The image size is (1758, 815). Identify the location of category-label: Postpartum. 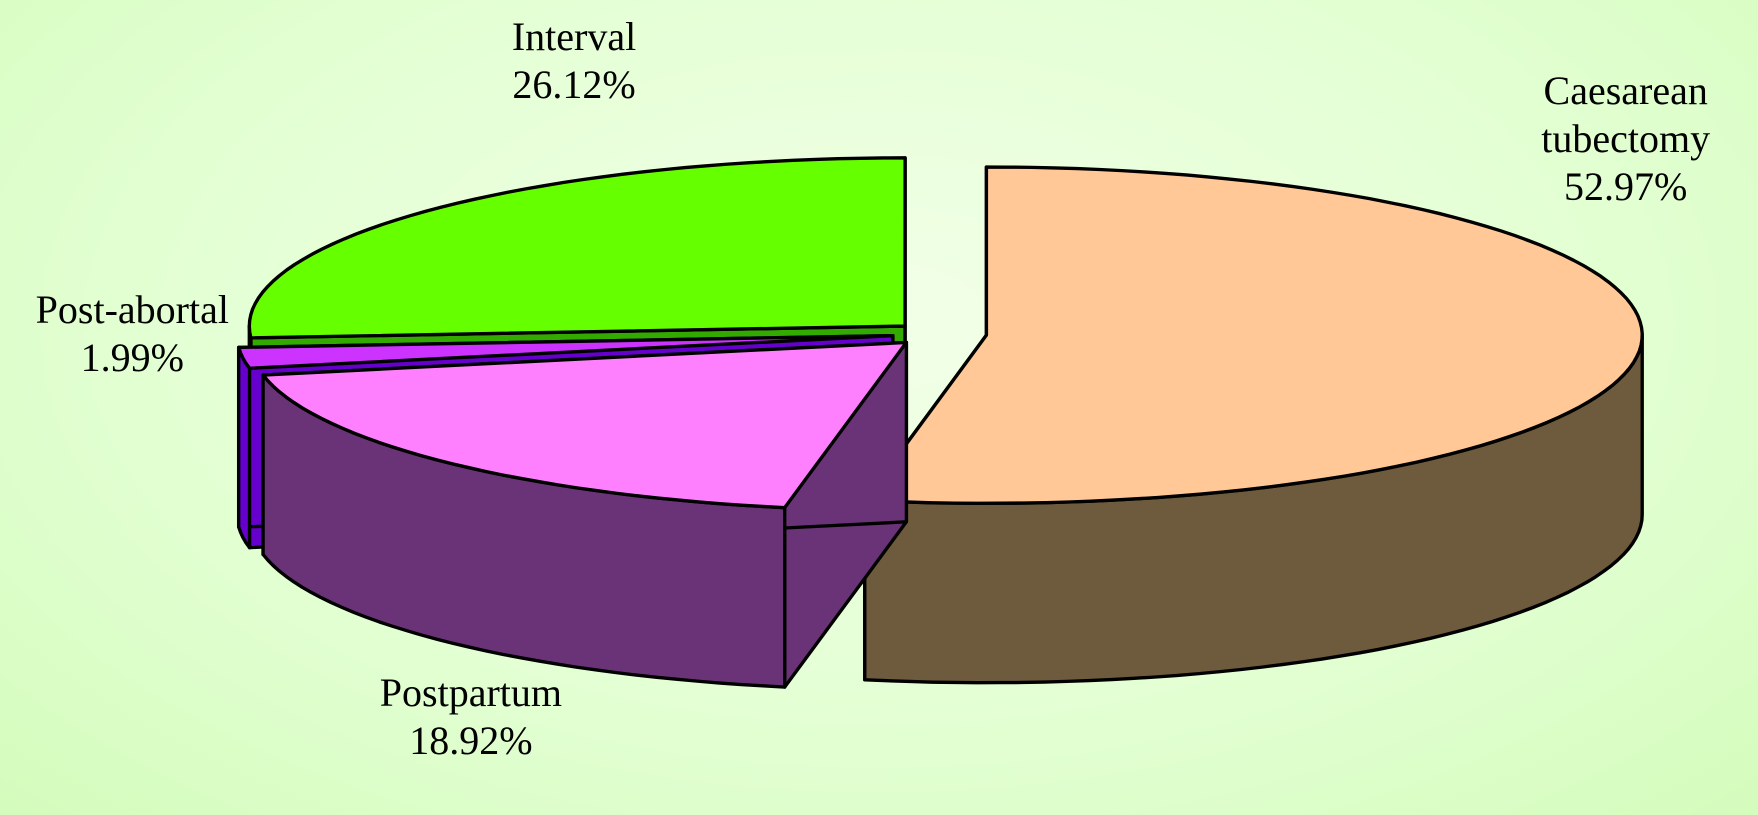
(471, 693).